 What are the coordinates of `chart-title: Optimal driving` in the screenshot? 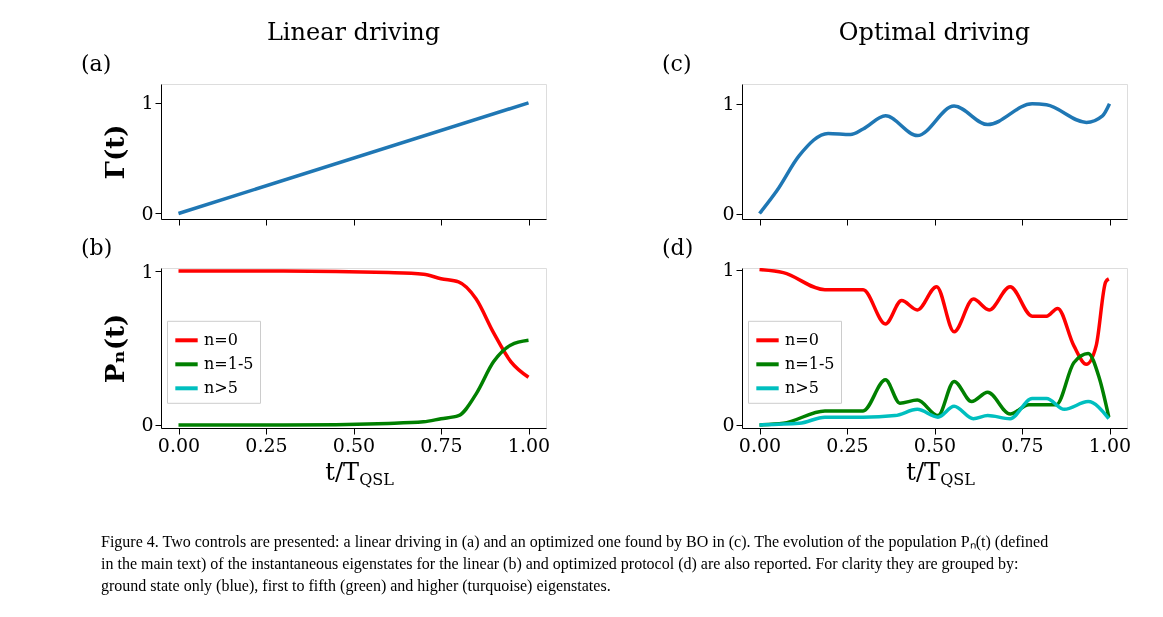 It's located at (934, 32).